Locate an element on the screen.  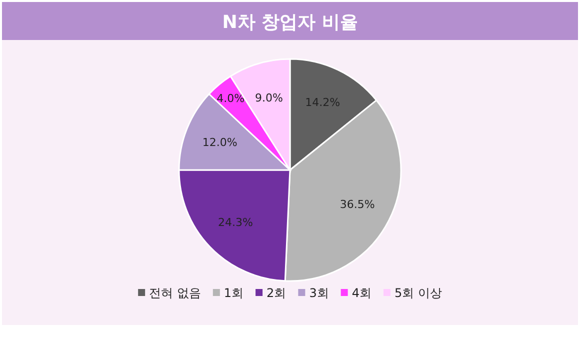
data-label: 12.0% is located at coordinates (220, 143).